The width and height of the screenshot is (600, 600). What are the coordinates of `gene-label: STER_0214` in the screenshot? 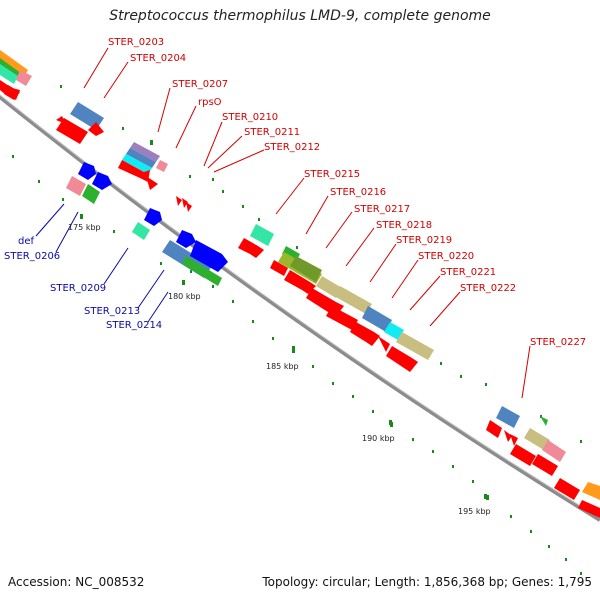 It's located at (134, 325).